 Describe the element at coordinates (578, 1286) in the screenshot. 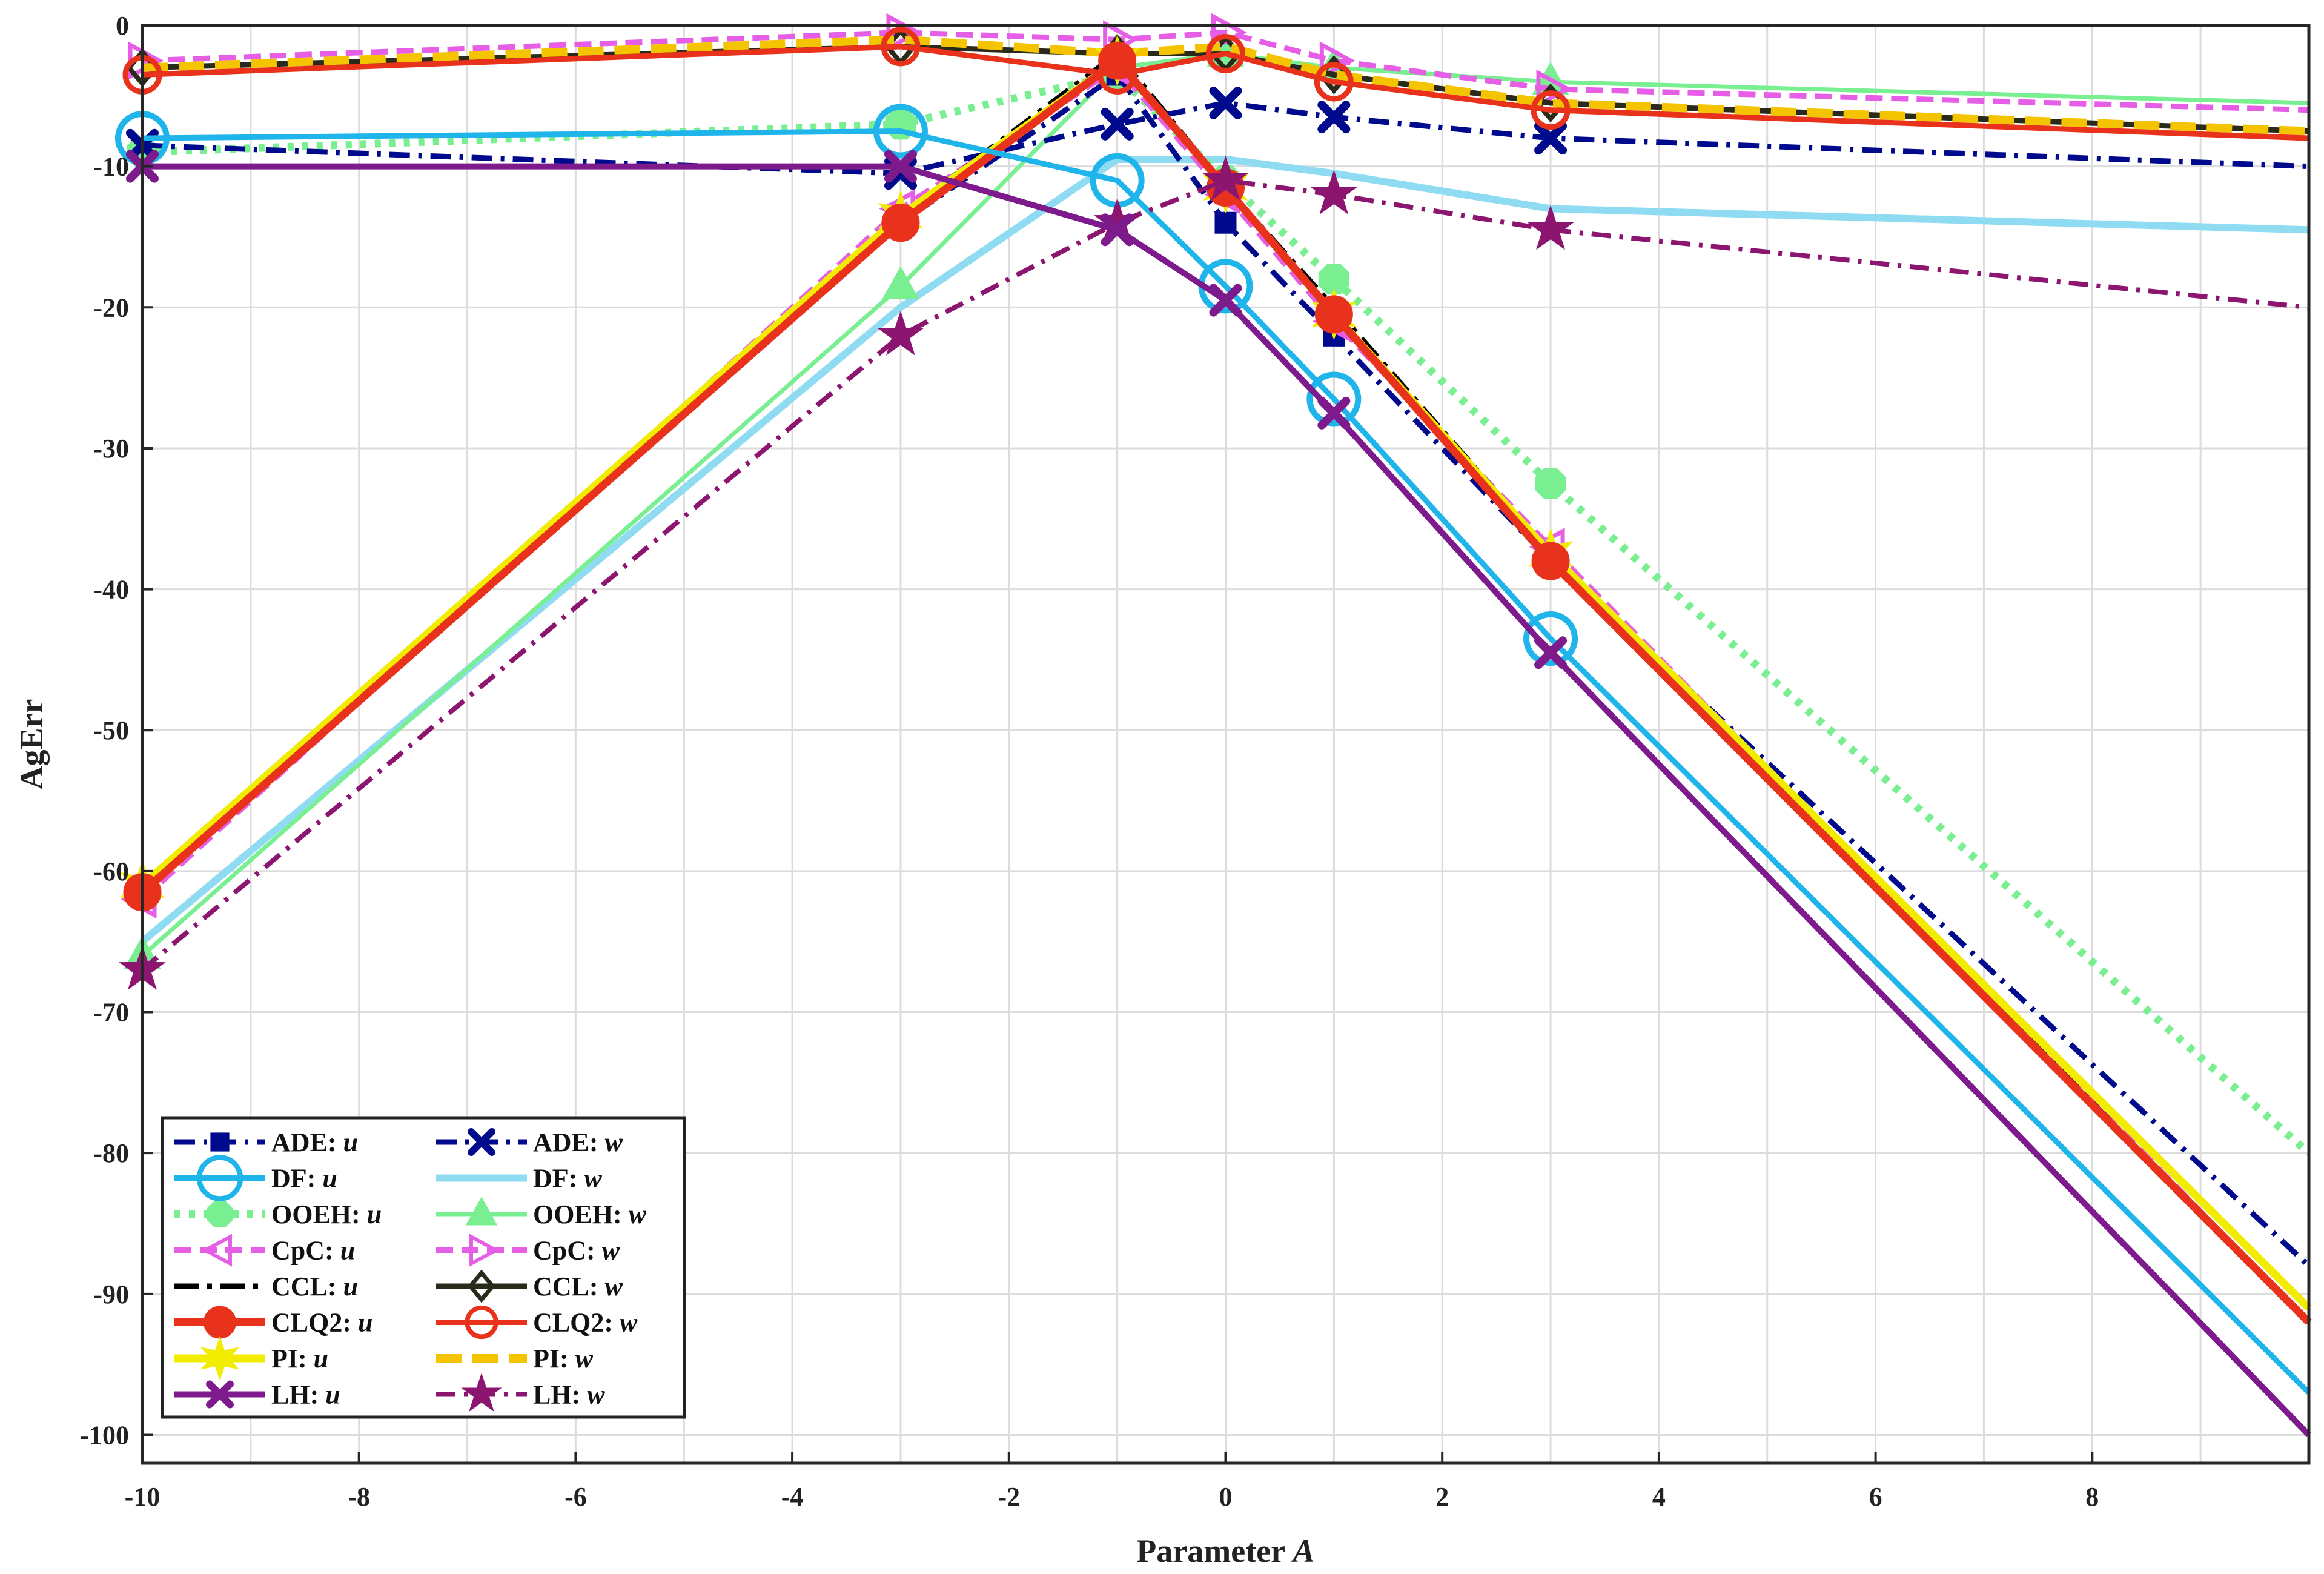

I see `legend-label: CCL: w` at that location.